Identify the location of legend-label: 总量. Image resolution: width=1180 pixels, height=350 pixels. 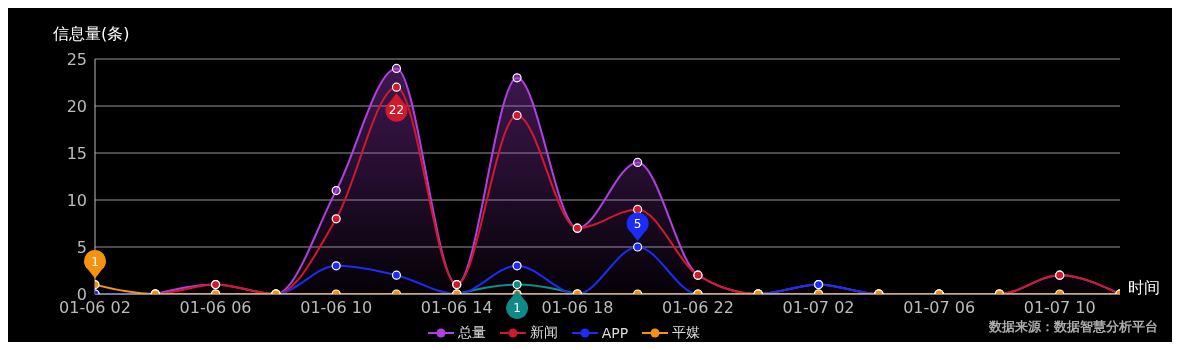
(471, 333).